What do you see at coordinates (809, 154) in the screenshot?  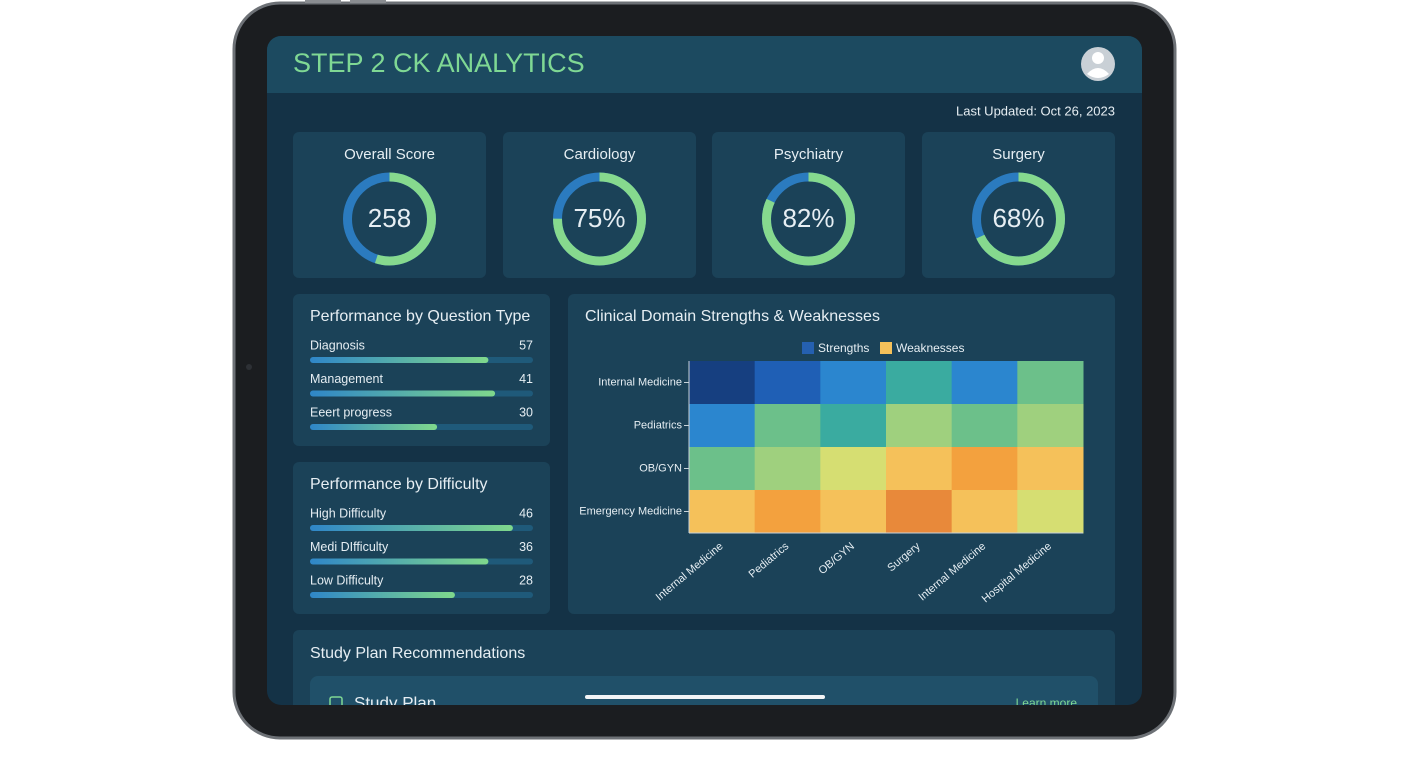 I see `card-title: Psychiatry` at bounding box center [809, 154].